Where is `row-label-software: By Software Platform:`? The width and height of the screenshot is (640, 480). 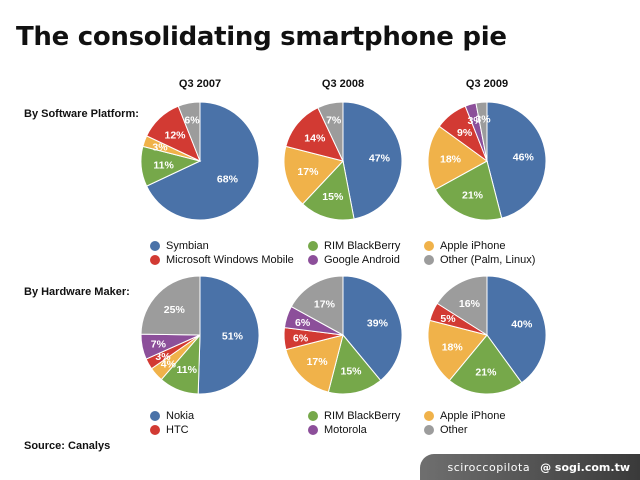 row-label-software: By Software Platform: is located at coordinates (81, 114).